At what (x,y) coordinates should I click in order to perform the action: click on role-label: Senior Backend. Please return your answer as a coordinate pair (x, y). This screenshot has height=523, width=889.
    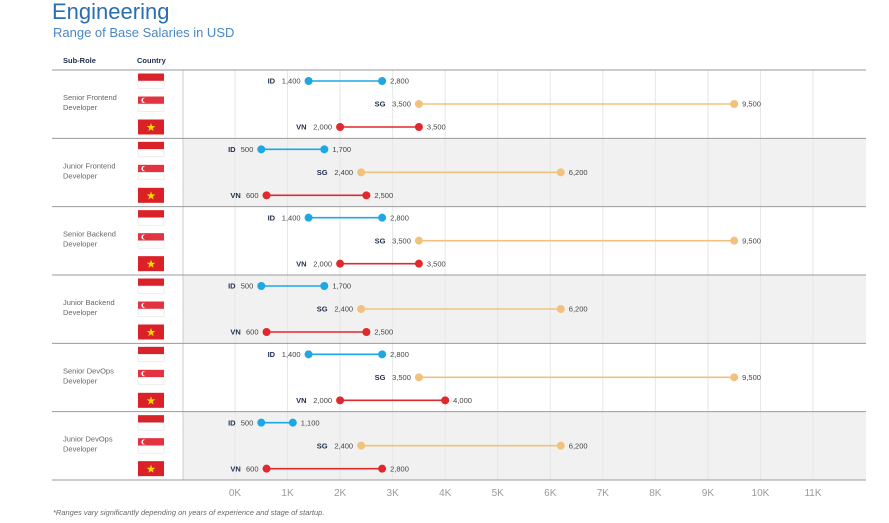
    Looking at the image, I should click on (89, 234).